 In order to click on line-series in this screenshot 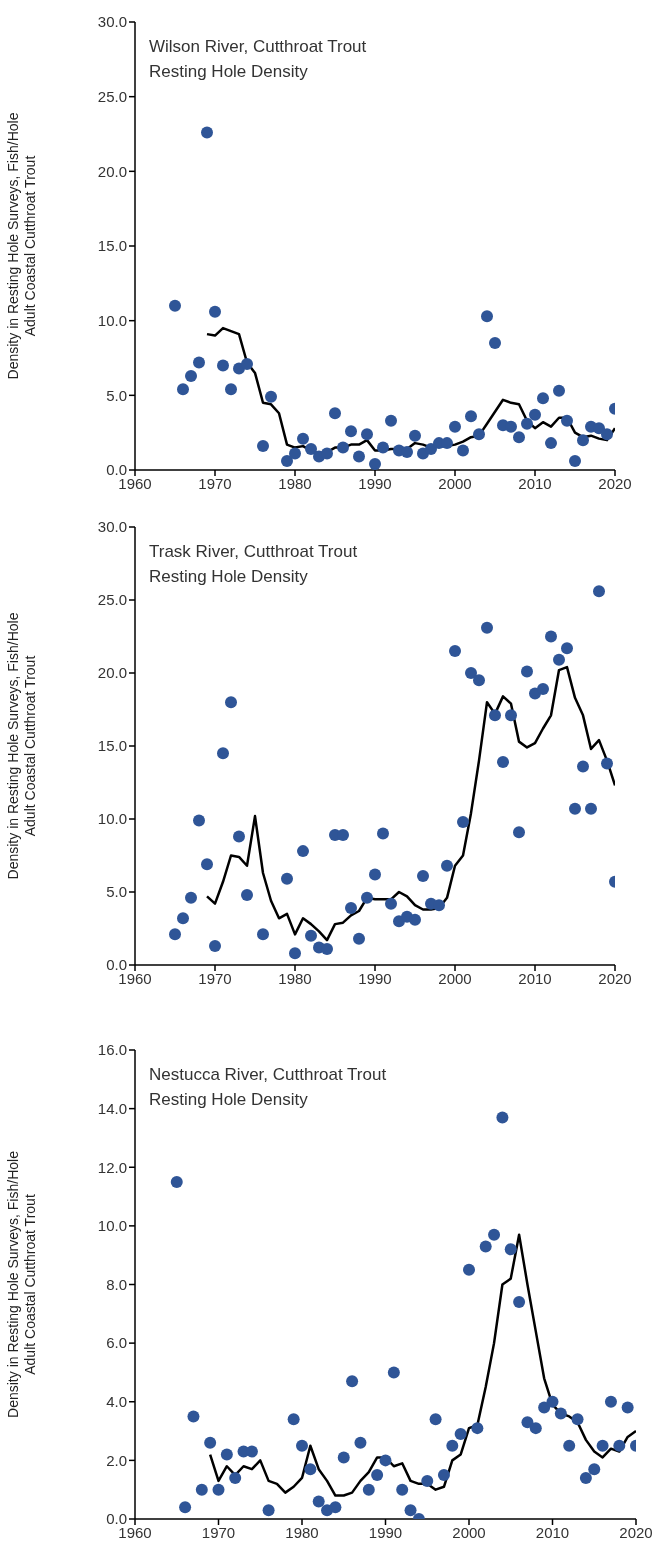, I will do `click(422, 1365)`.